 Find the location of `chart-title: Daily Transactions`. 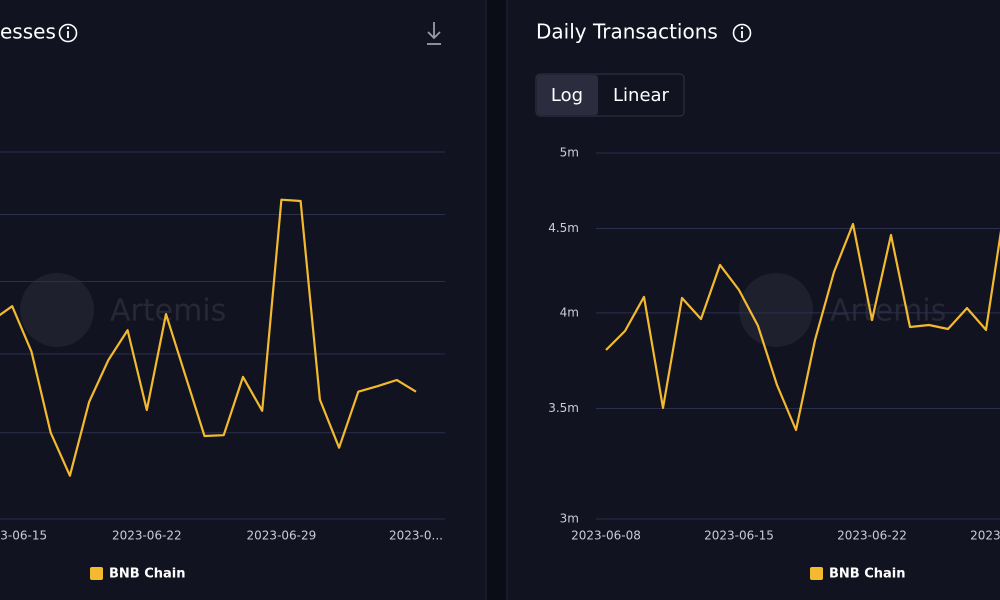

chart-title: Daily Transactions is located at coordinates (627, 32).